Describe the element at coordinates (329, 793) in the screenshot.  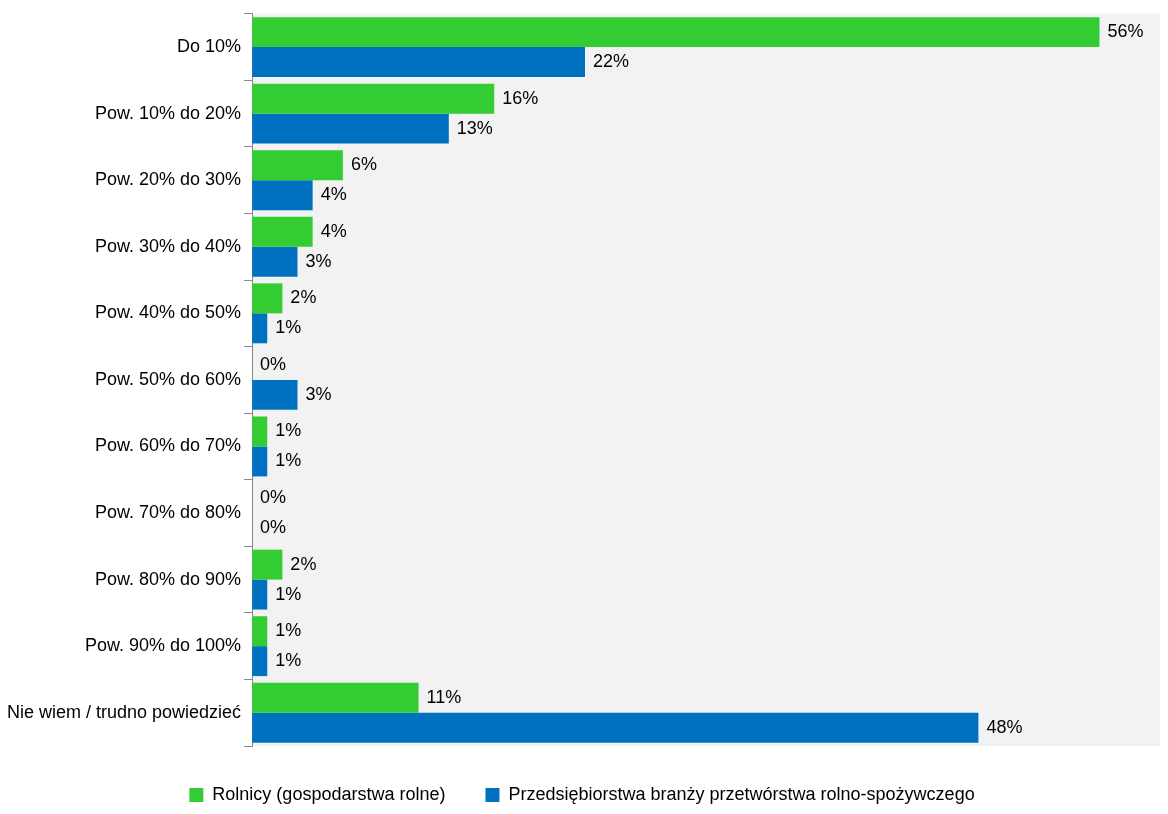
I see `legend-label: Rolnicy (gospodarstwa rolne)` at that location.